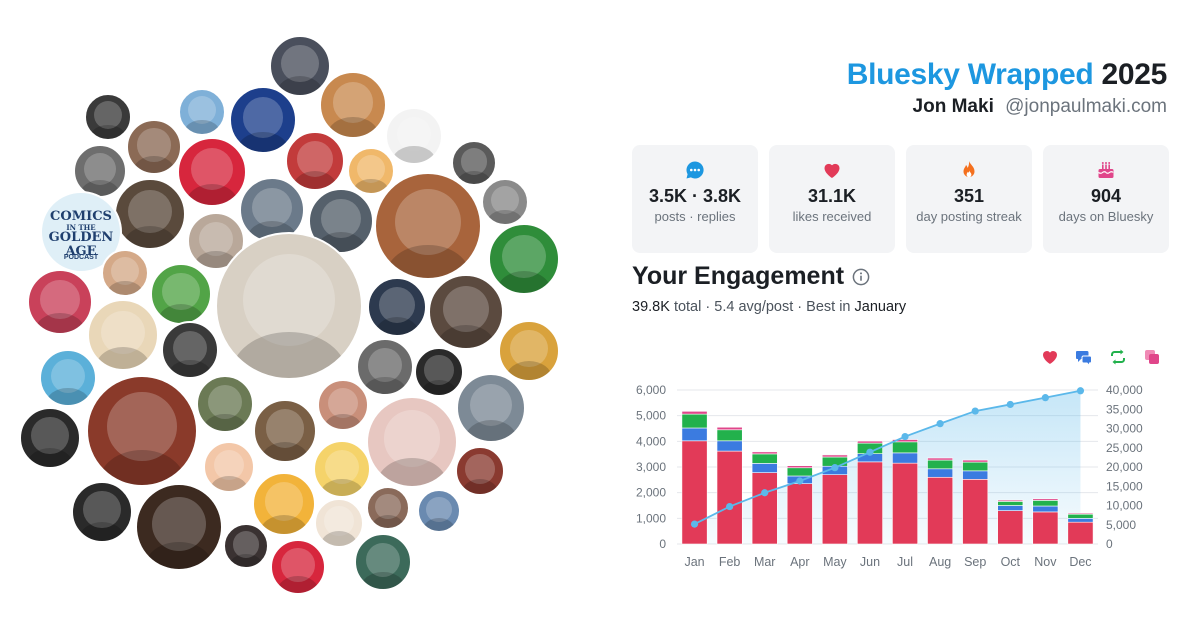 The image size is (1200, 630). What do you see at coordinates (970, 74) in the screenshot?
I see `brand-title: Bluesky Wrapped` at bounding box center [970, 74].